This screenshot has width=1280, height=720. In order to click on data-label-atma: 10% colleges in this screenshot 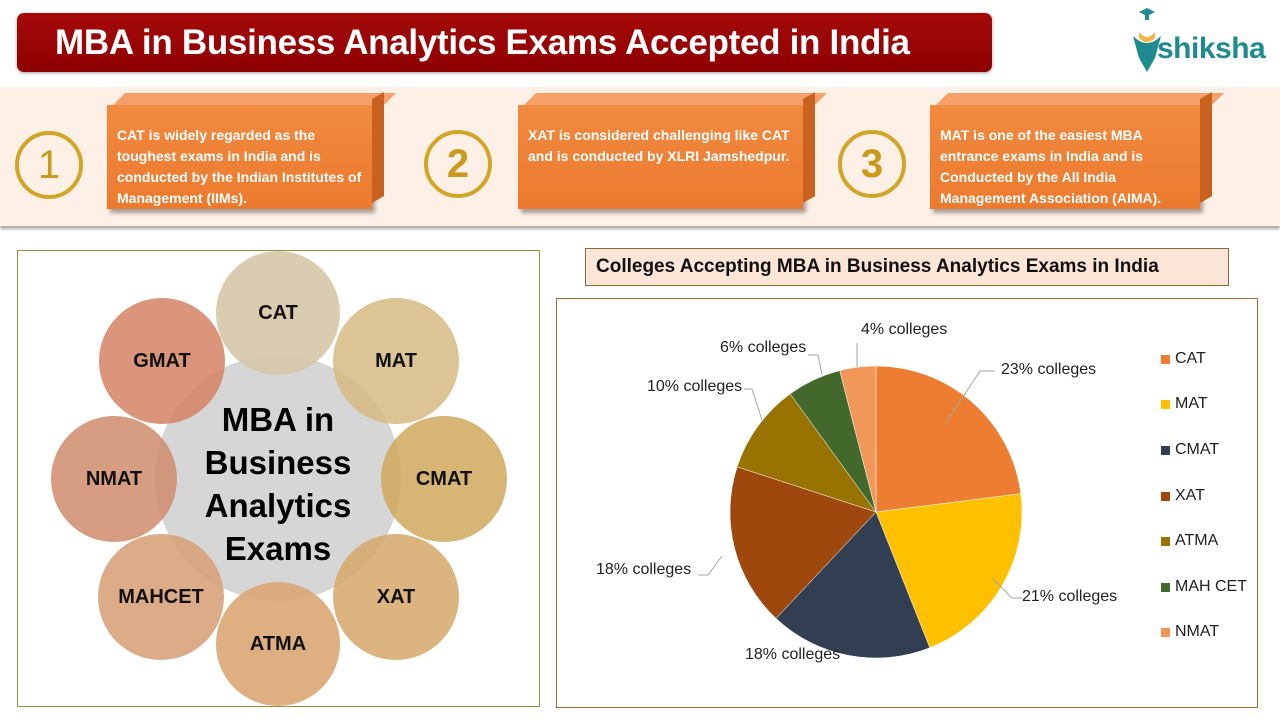, I will do `click(695, 386)`.